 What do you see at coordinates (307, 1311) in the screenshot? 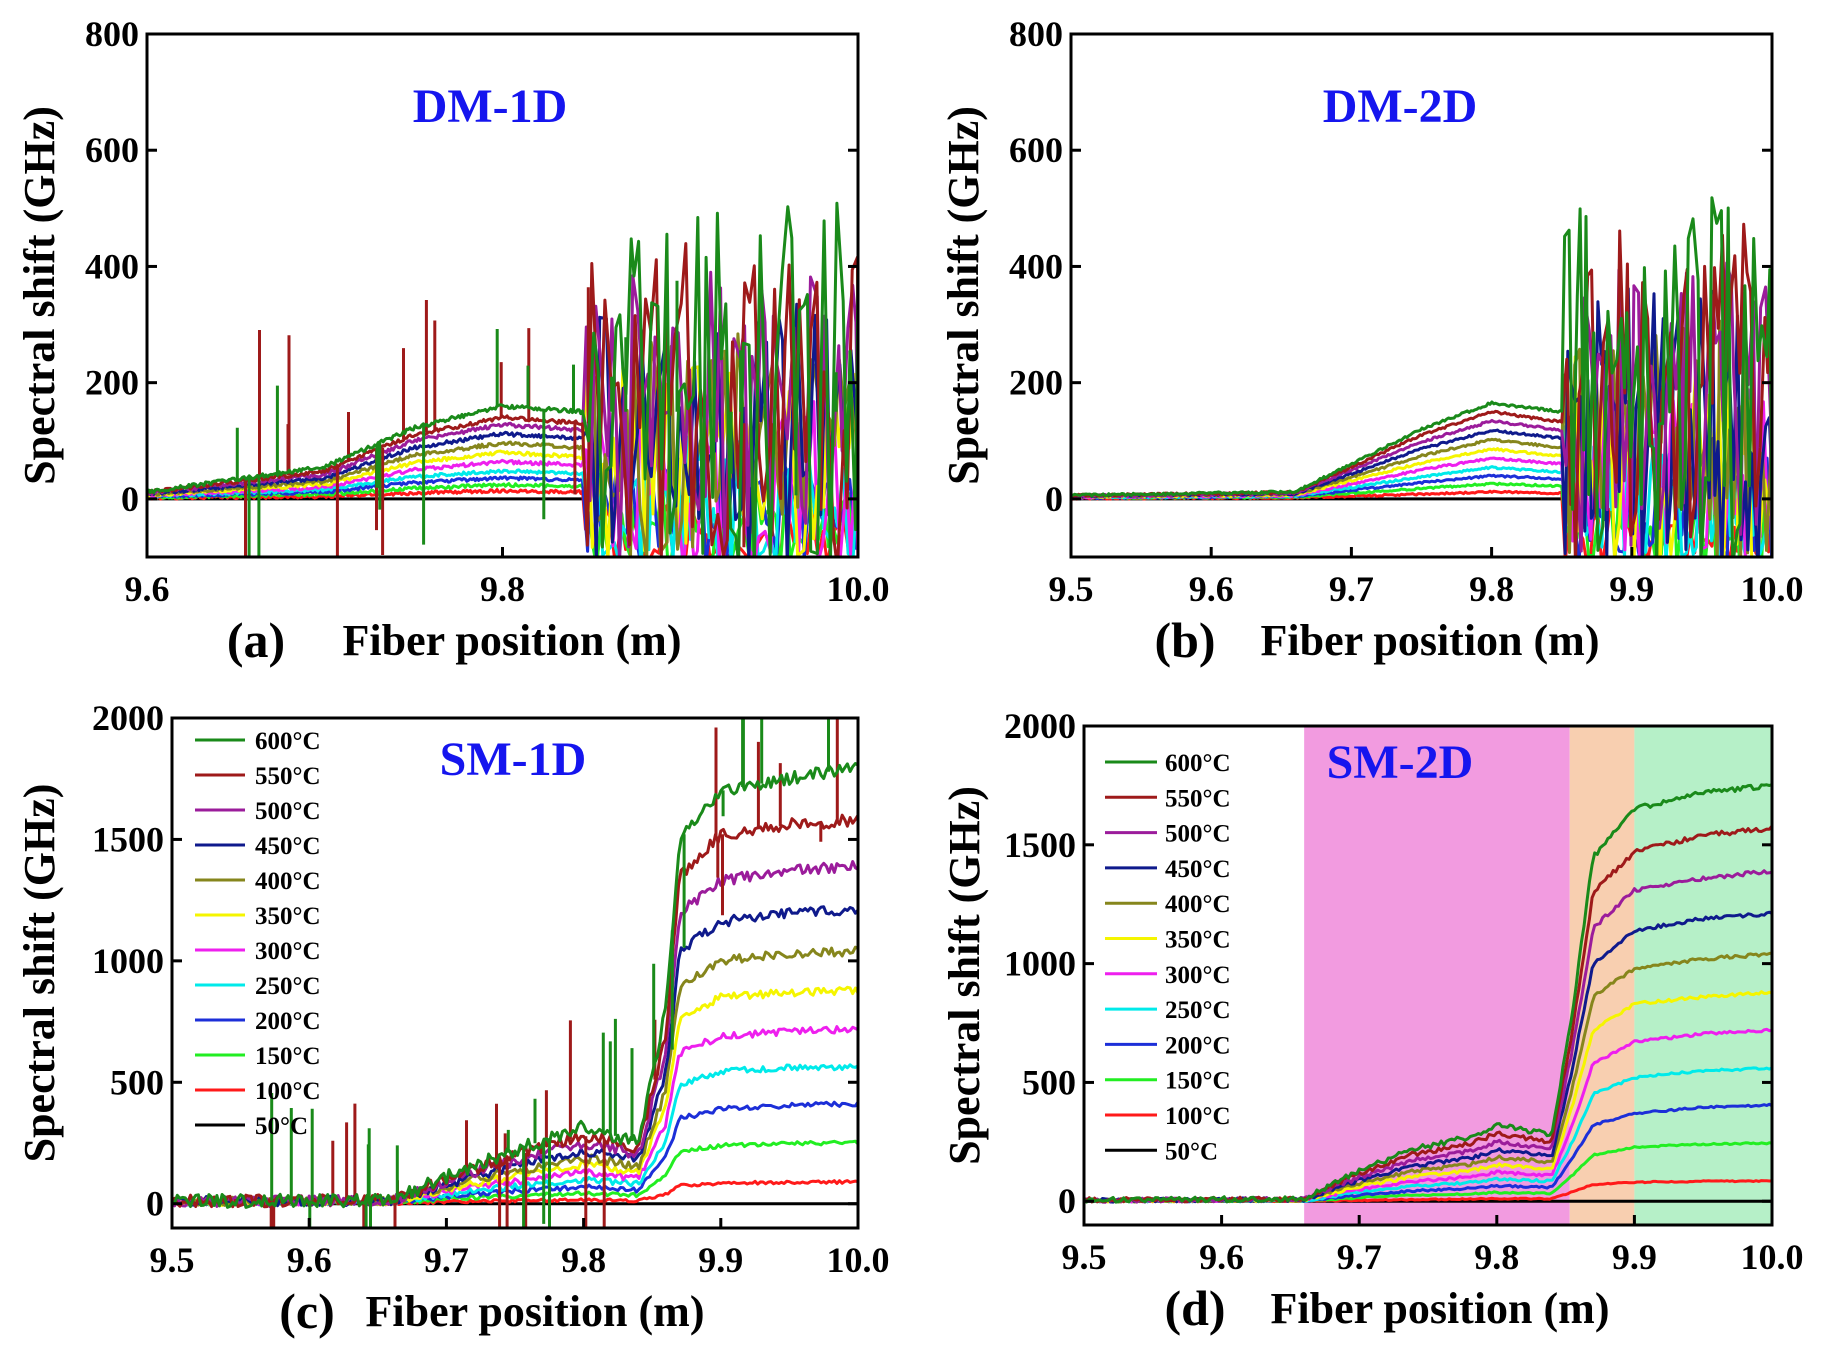
I see `panel-label: (c)` at bounding box center [307, 1311].